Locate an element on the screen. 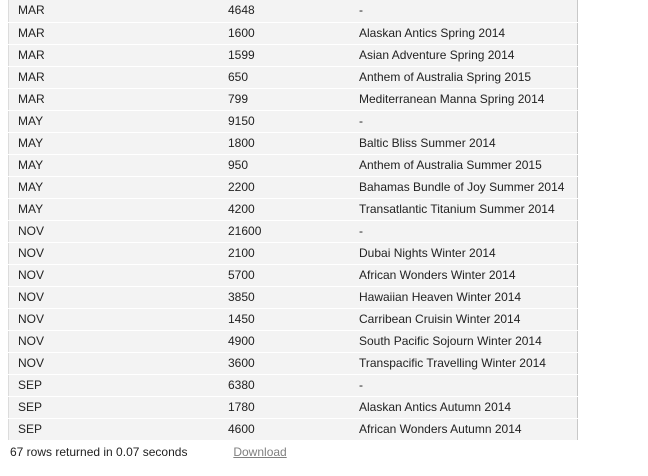 This screenshot has width=648, height=476. amount-cell: 2200 is located at coordinates (284, 187).